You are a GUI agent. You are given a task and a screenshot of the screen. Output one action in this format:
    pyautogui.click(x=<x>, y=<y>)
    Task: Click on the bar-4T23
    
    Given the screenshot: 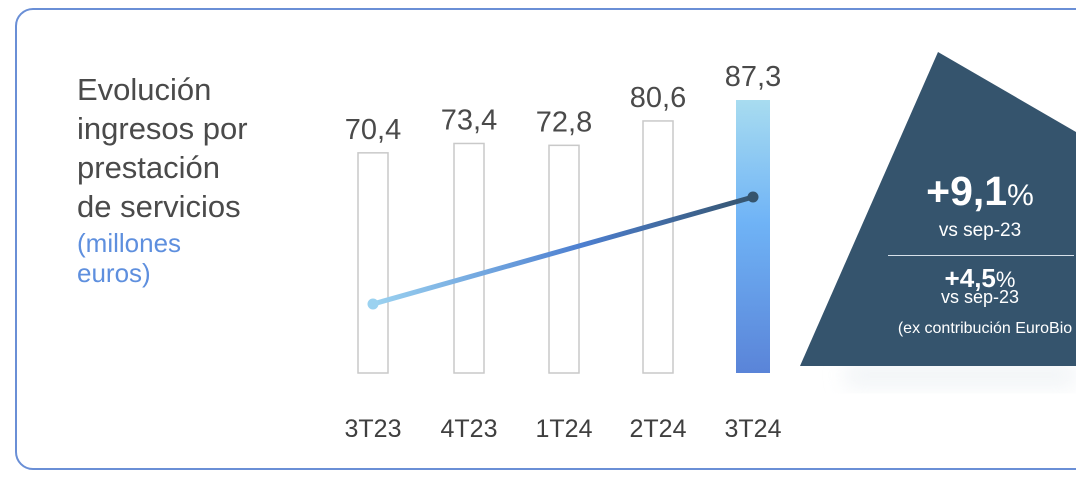 What is the action you would take?
    pyautogui.click(x=469, y=258)
    